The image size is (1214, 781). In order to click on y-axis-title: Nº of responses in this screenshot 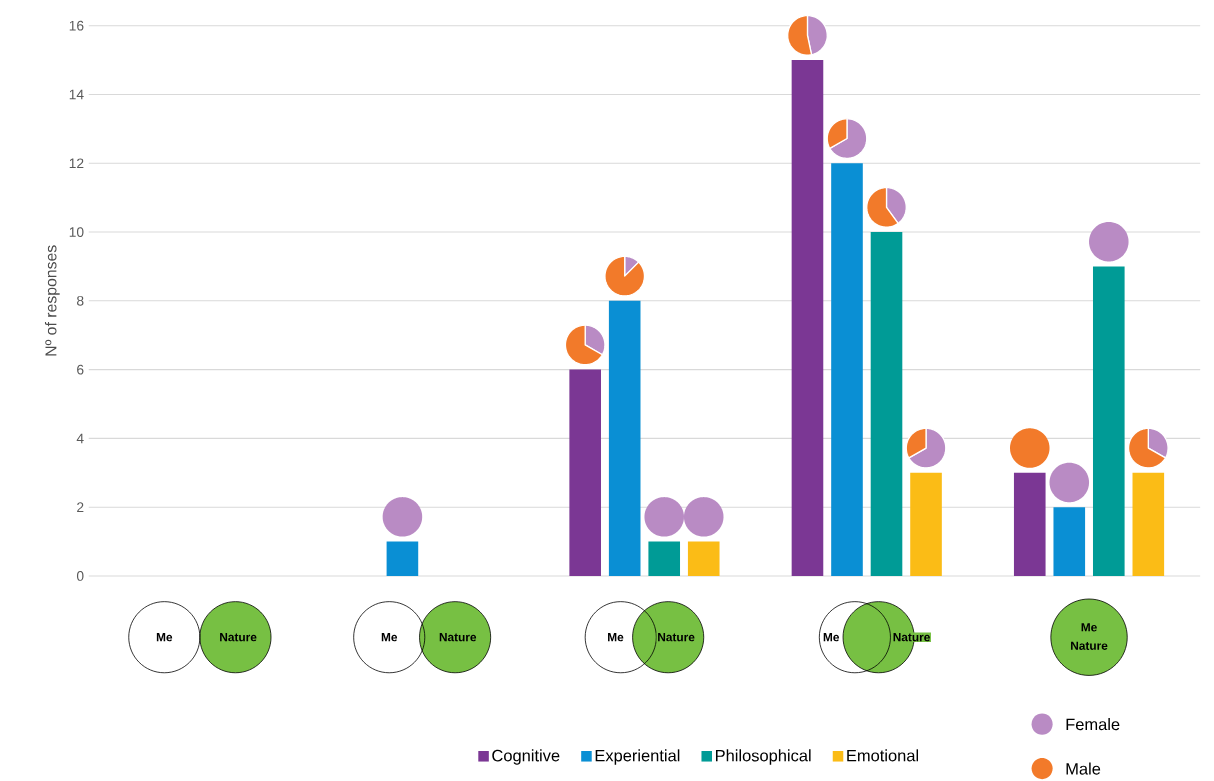, I will do `click(52, 300)`.